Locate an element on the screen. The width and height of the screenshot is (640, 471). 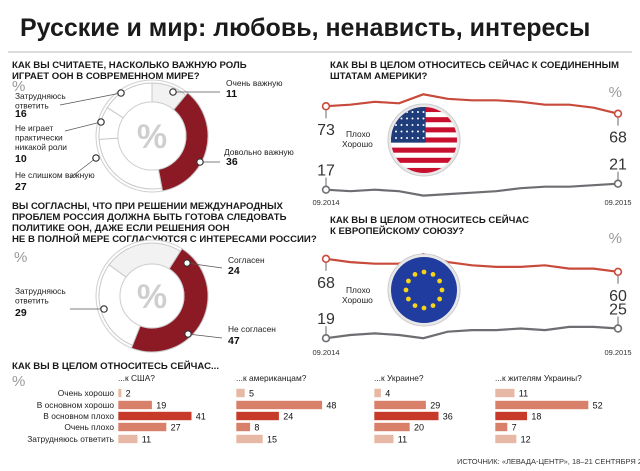
bar-value: 36 is located at coordinates (448, 417).